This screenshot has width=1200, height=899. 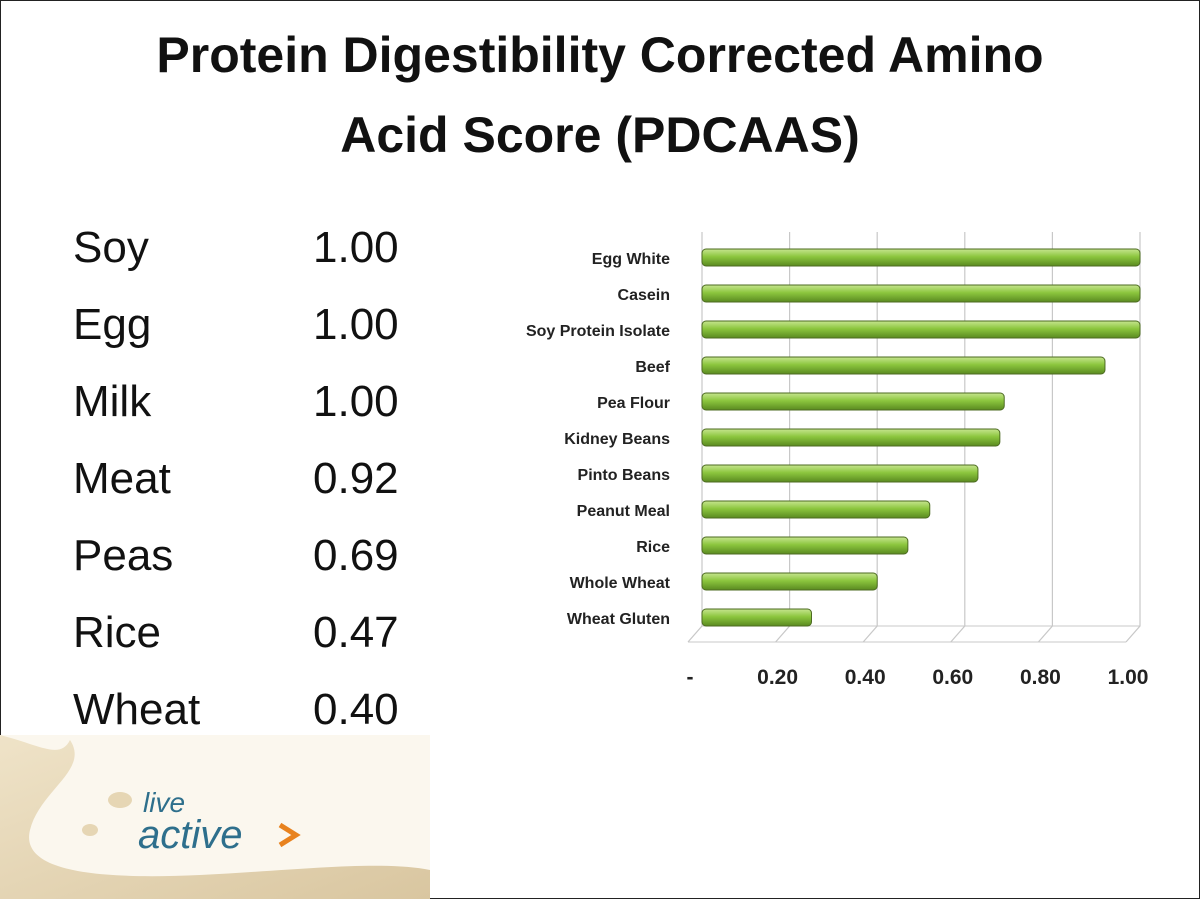 What do you see at coordinates (652, 367) in the screenshot?
I see `y-tick-label: Beef` at bounding box center [652, 367].